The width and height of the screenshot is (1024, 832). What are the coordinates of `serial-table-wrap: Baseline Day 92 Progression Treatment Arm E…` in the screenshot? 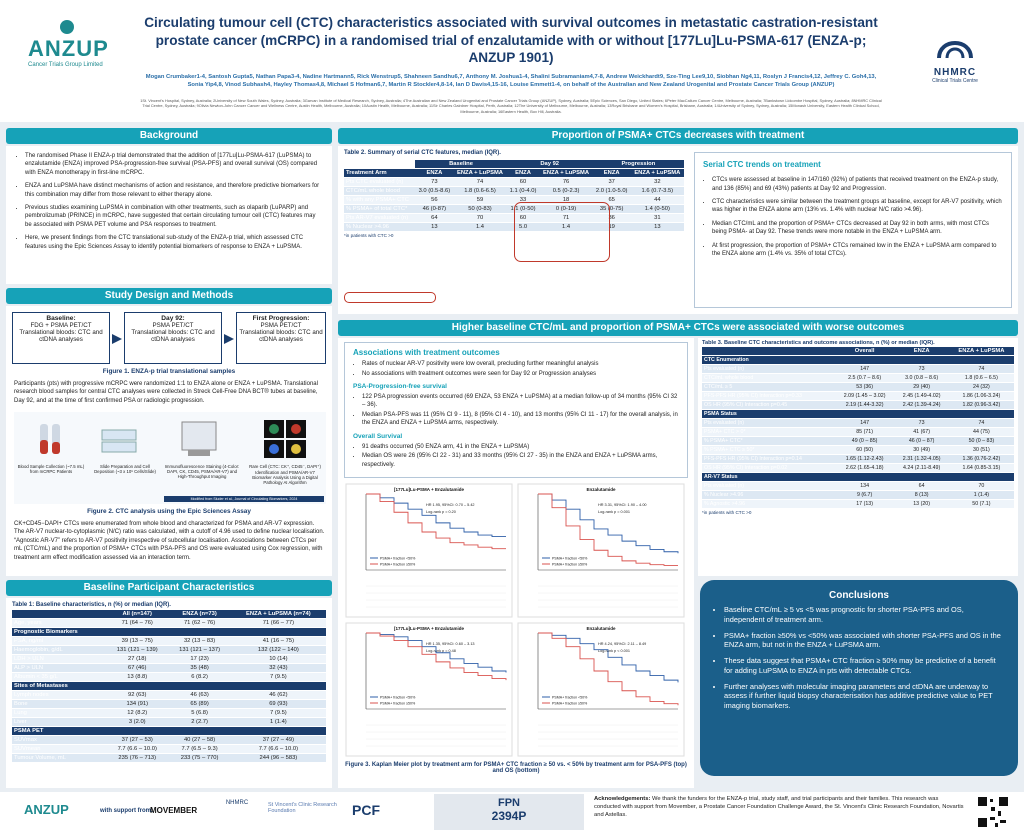 It's located at (514, 199).